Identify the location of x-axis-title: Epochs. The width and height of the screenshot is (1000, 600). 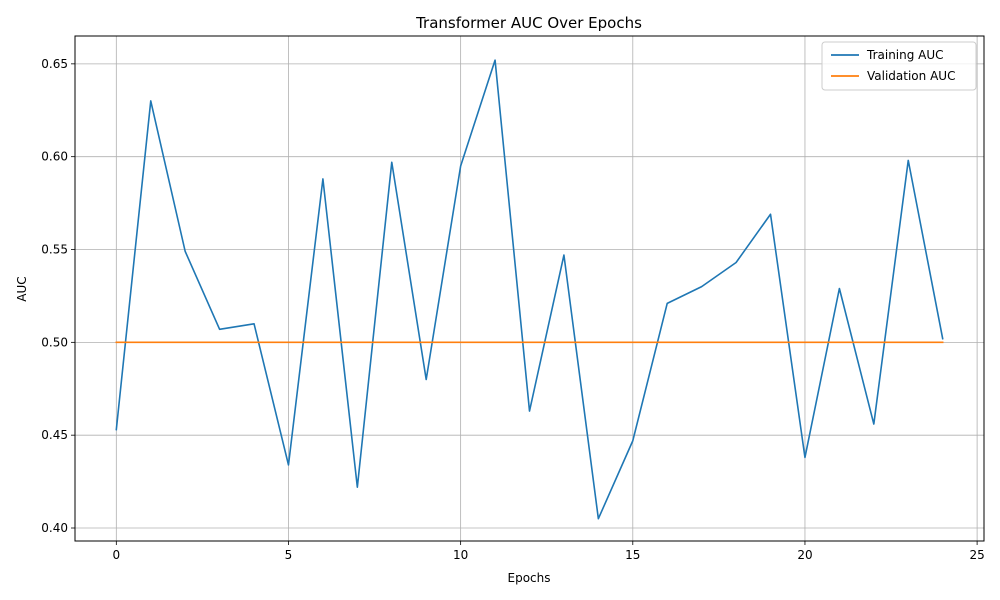
(529, 578).